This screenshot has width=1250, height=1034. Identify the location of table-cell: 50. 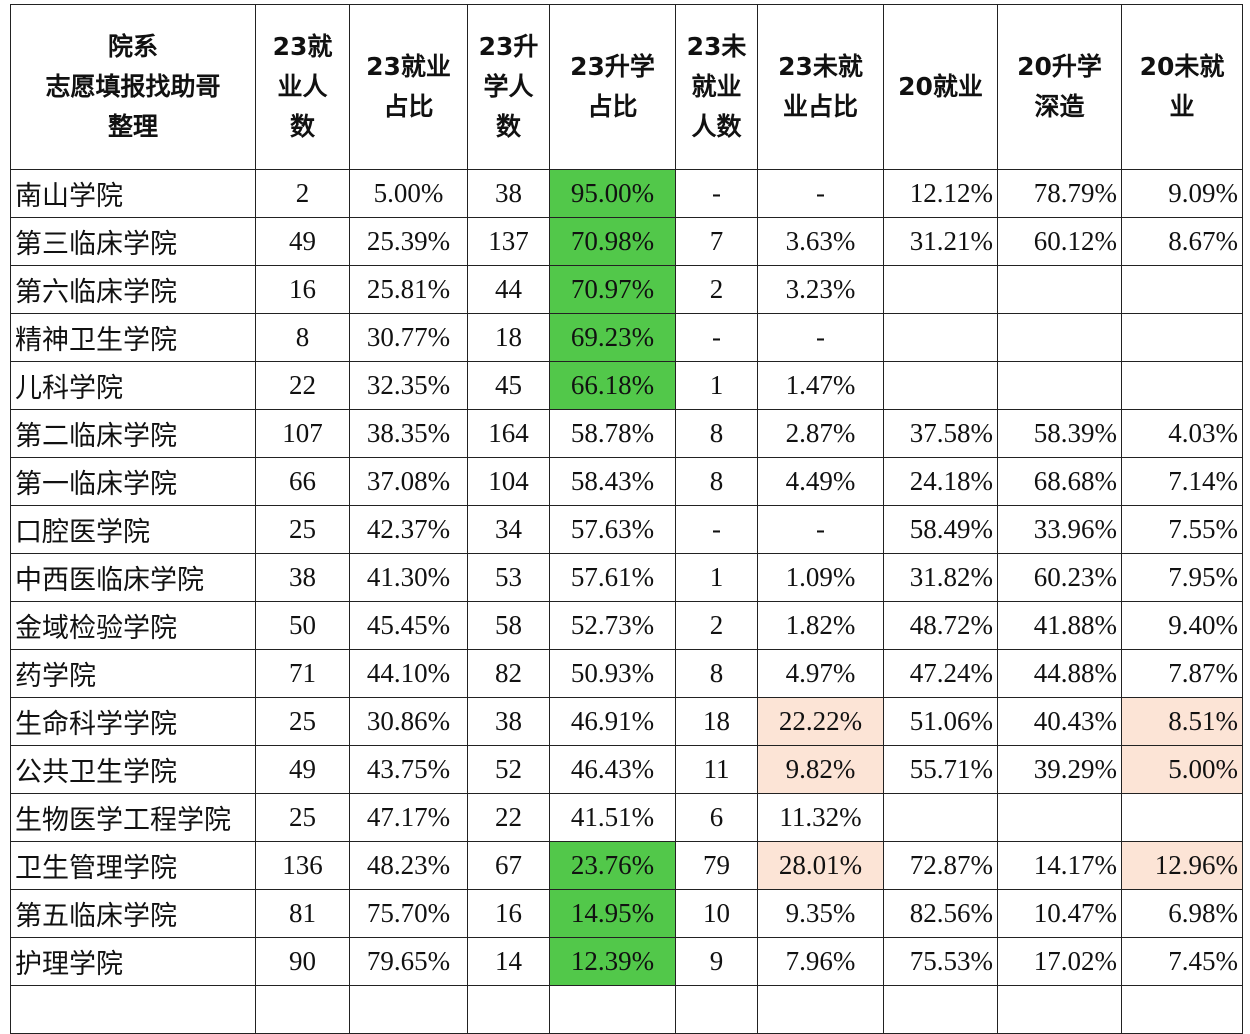
(302, 625).